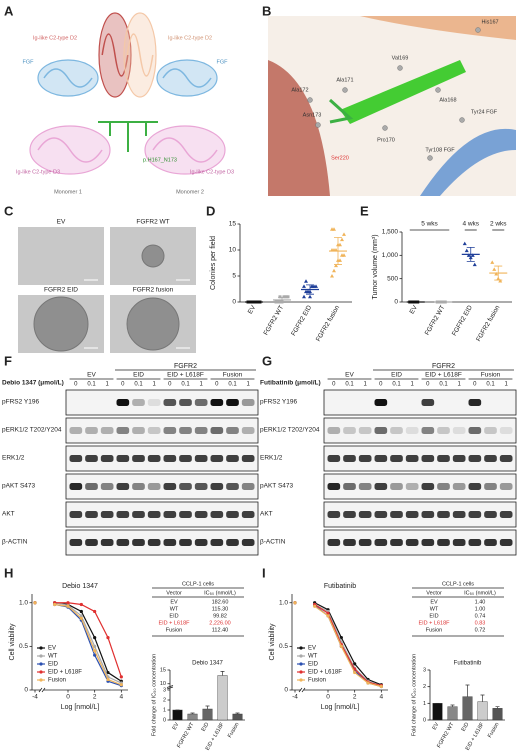 This screenshot has height=756, width=520. I want to click on x-tick-label: 2, so click(355, 697).